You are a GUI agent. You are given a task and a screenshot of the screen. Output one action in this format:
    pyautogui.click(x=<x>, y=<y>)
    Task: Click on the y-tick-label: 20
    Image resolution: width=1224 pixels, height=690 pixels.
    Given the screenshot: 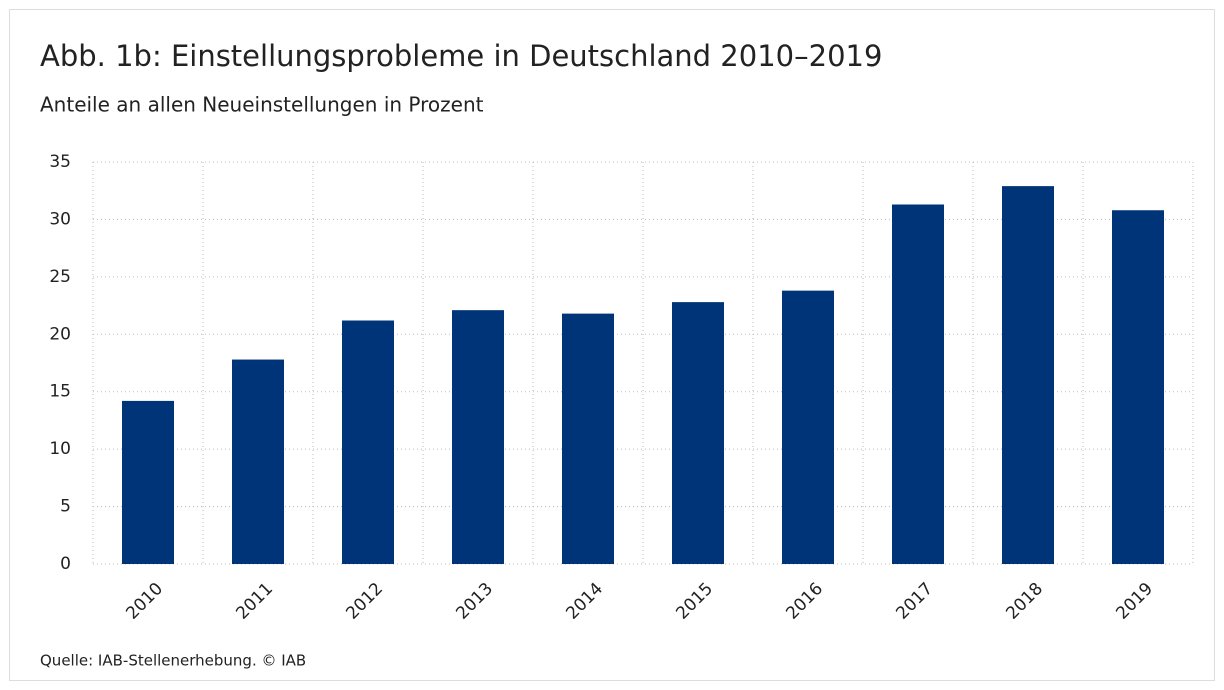 What is the action you would take?
    pyautogui.click(x=60, y=334)
    